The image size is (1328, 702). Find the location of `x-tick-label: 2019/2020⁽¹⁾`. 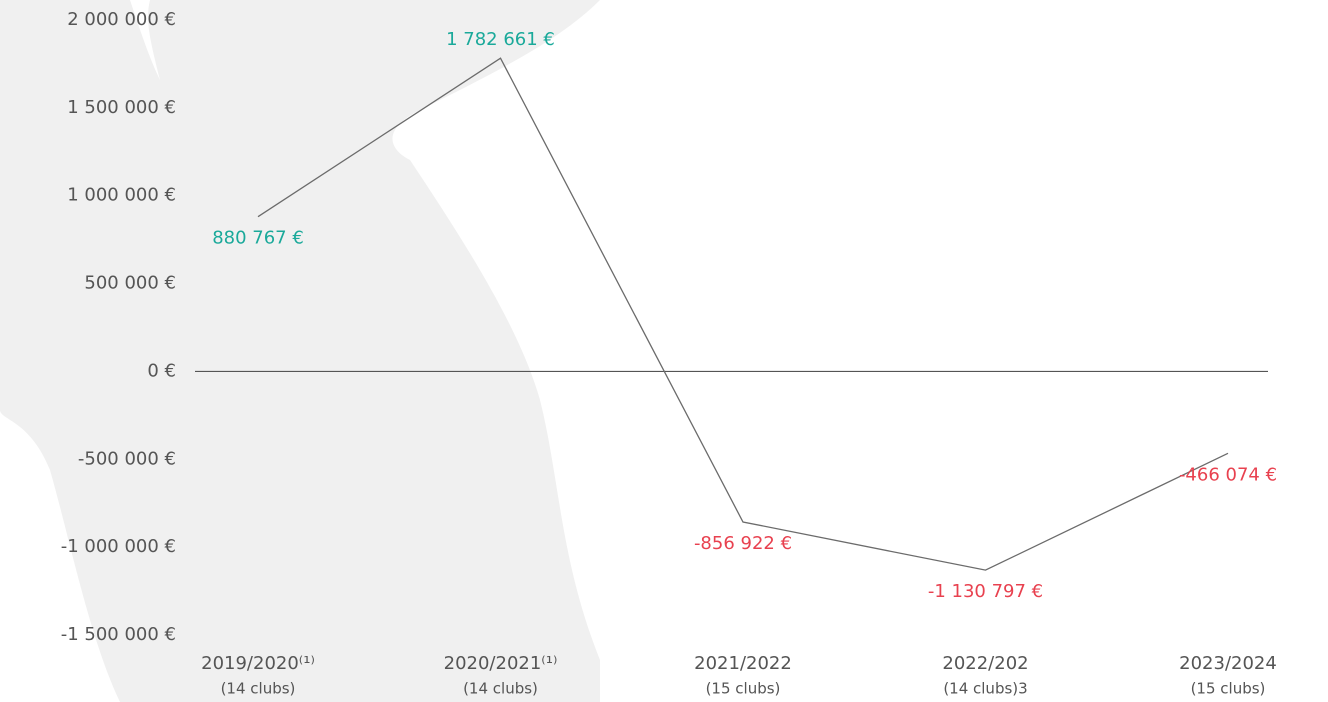

x-tick-label: 2019/2020⁽¹⁾ is located at coordinates (258, 663).